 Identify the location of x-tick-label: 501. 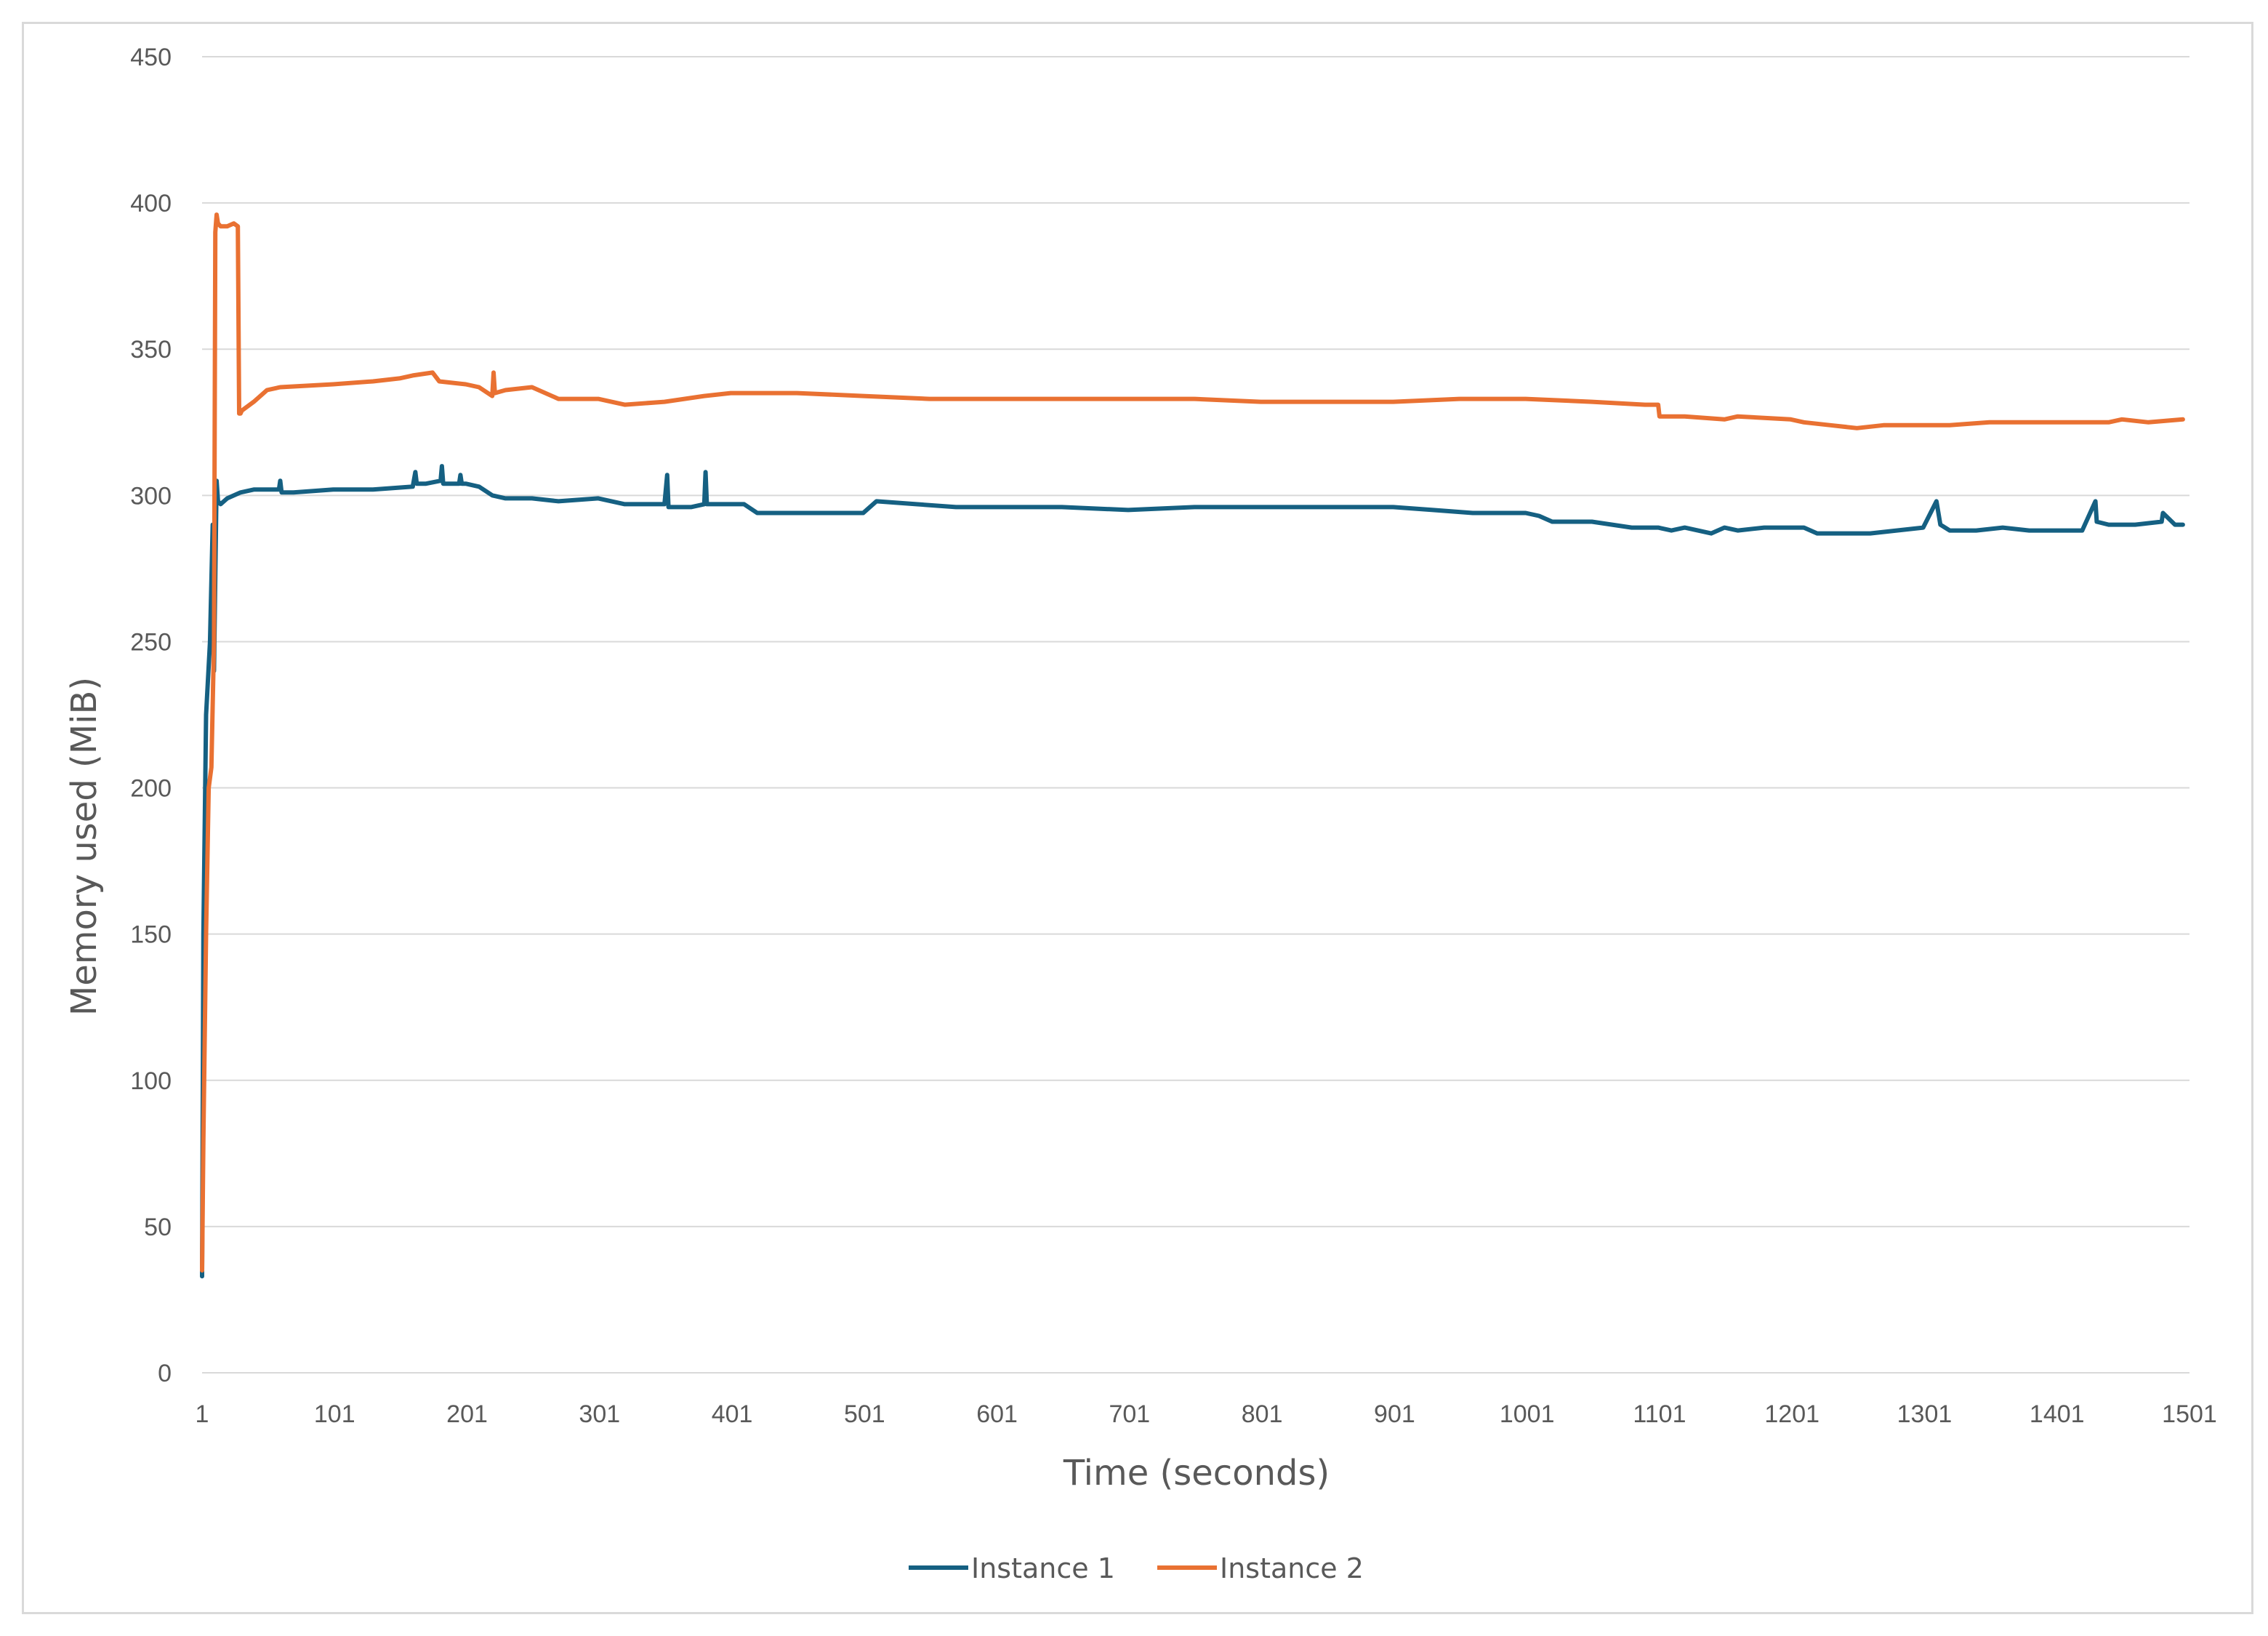
(864, 1414).